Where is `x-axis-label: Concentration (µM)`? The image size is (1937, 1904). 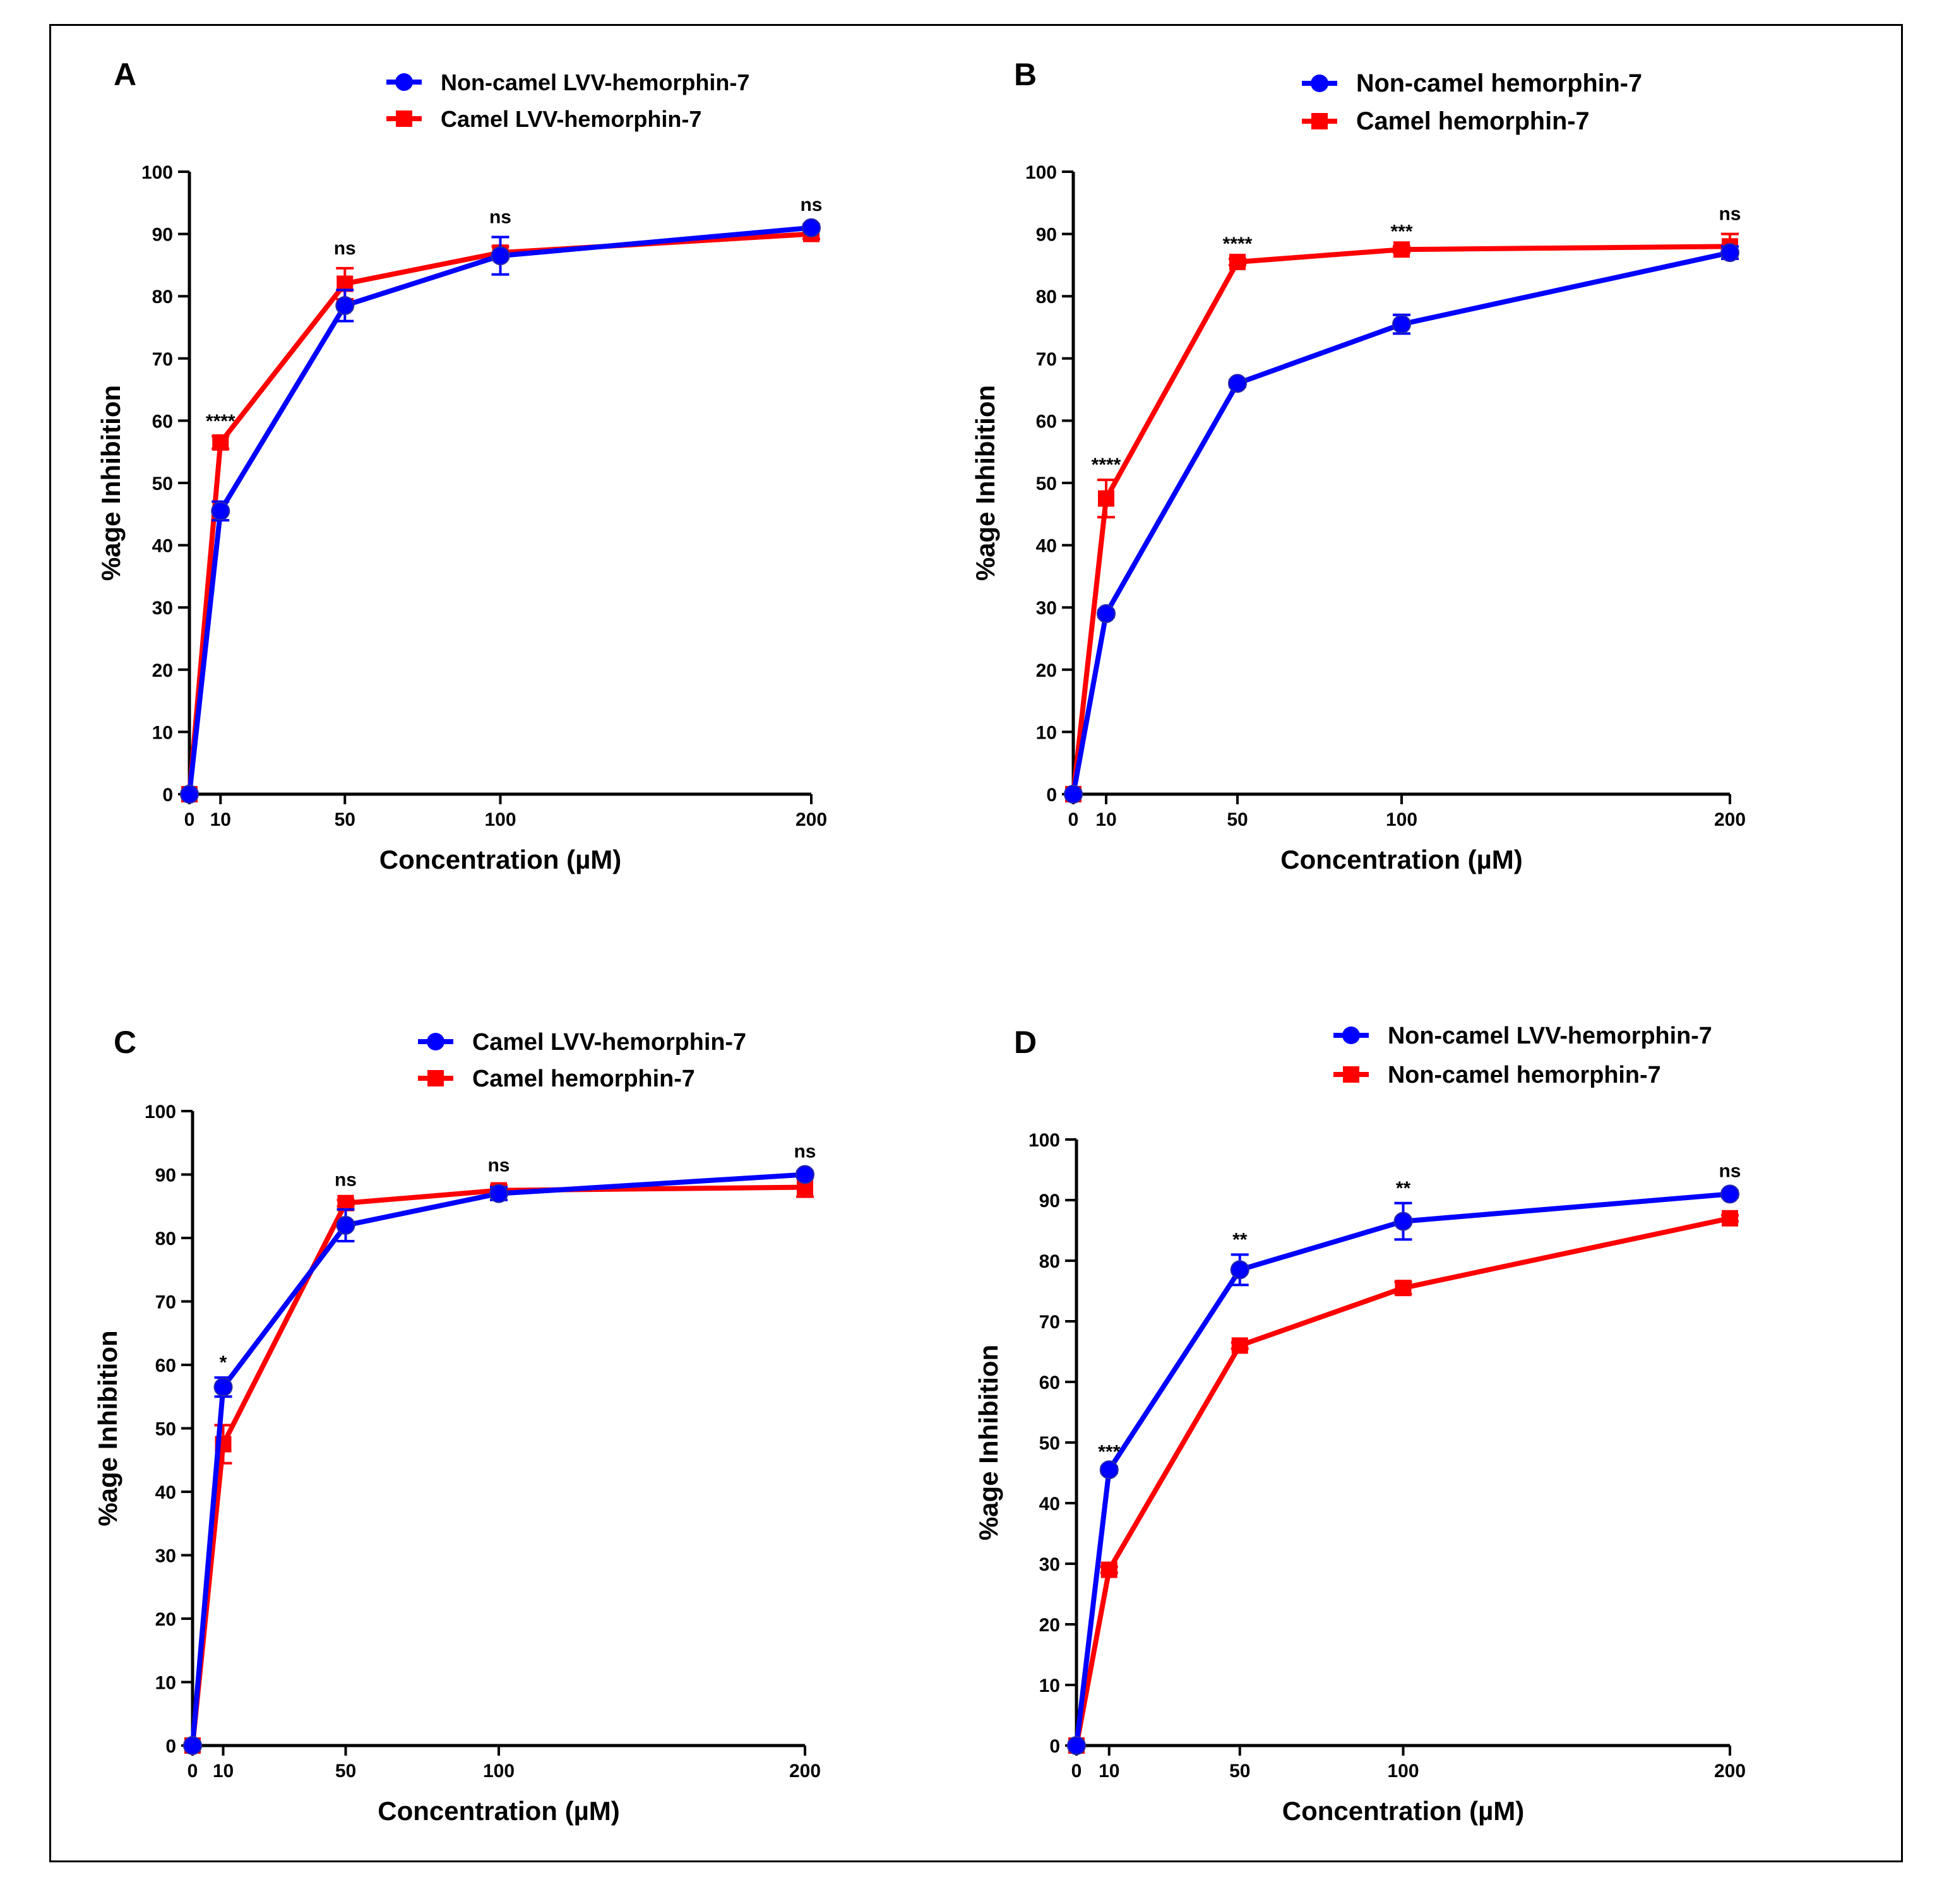
x-axis-label: Concentration (µM) is located at coordinates (1403, 1811).